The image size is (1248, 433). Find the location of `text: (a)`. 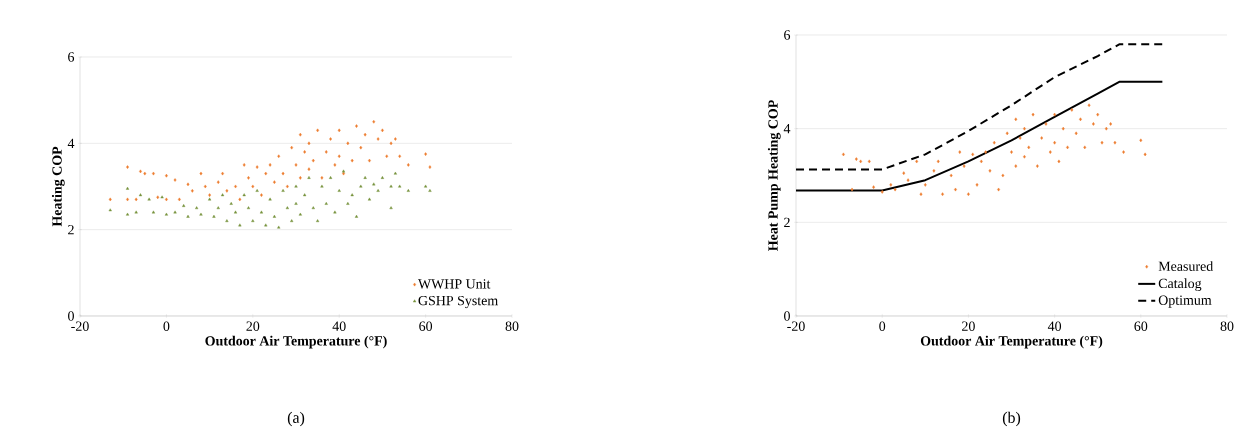

text: (a) is located at coordinates (296, 419).